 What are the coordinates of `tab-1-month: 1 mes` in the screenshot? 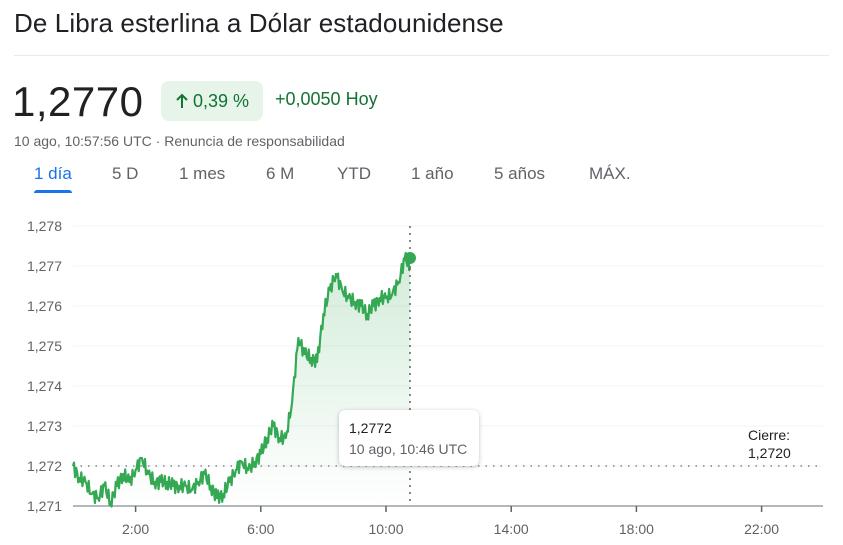 It's located at (202, 173).